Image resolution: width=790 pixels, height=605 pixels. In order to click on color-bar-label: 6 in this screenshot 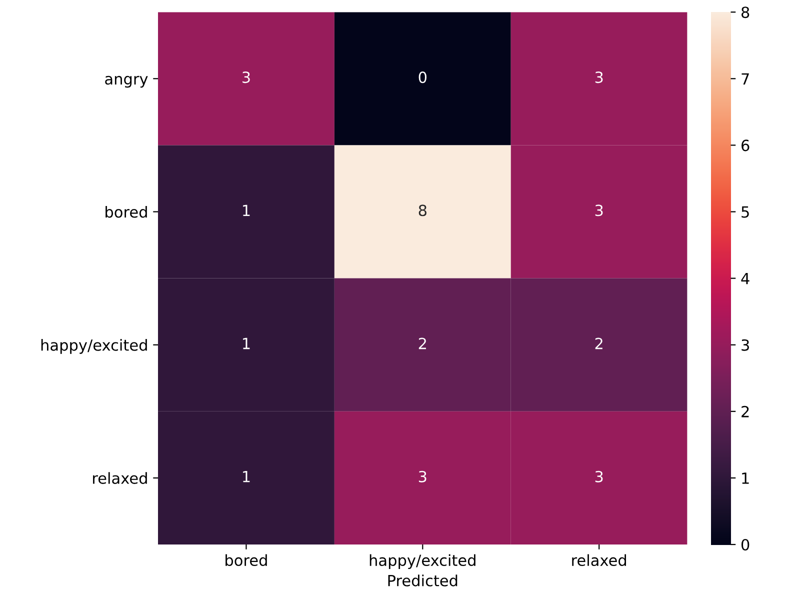, I will do `click(746, 146)`.